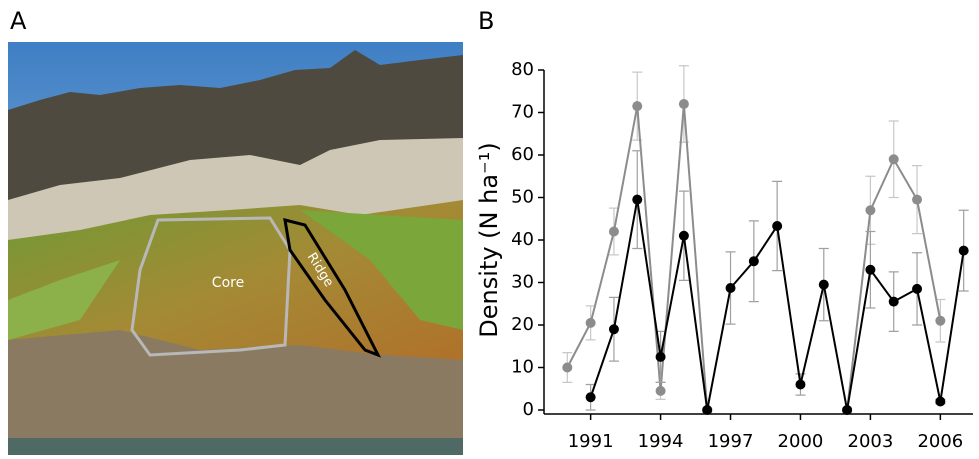 The height and width of the screenshot is (459, 979). I want to click on x-tick-label: 1991, so click(591, 441).